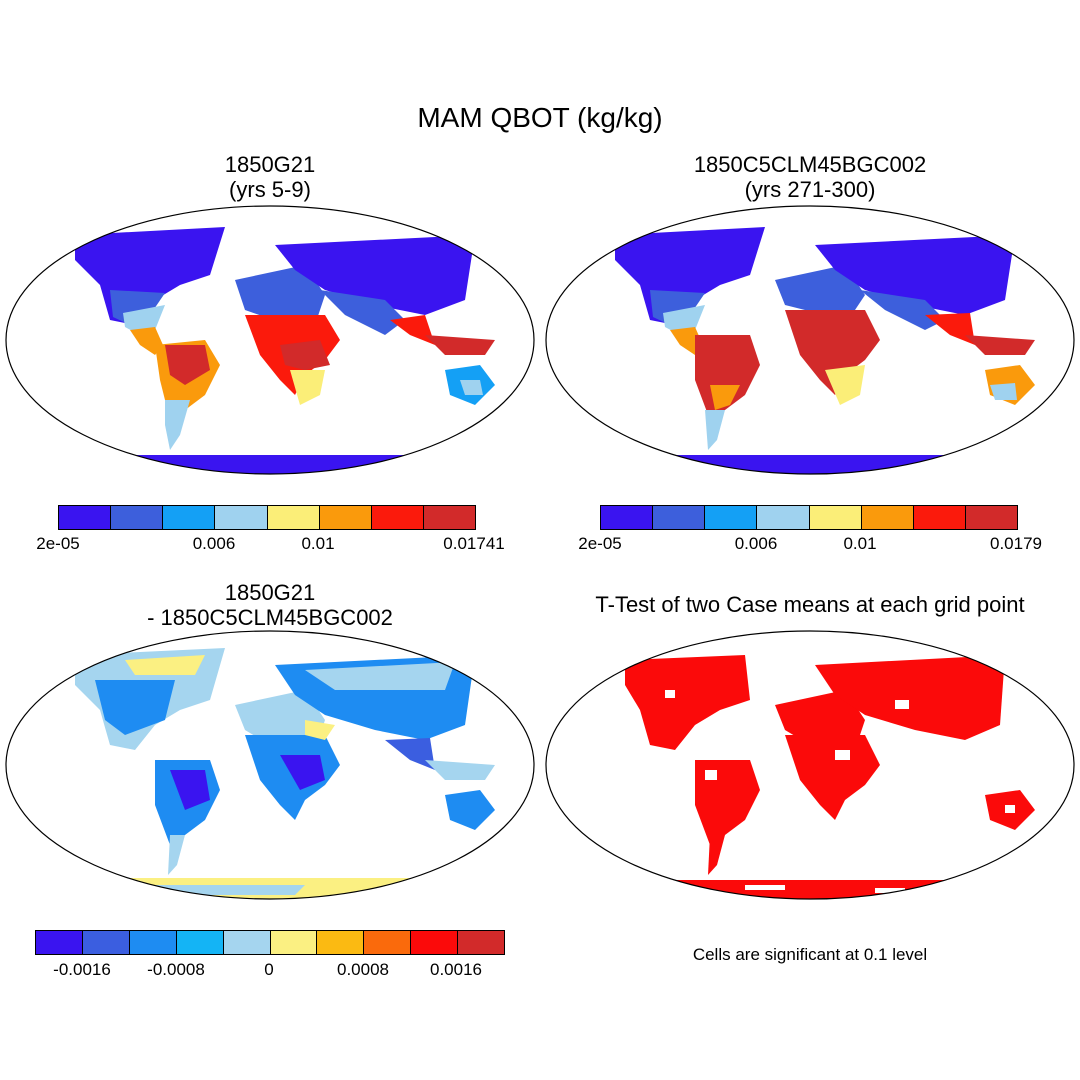  What do you see at coordinates (810, 954) in the screenshot?
I see `significance-note: Cells are significant at 0.1 level` at bounding box center [810, 954].